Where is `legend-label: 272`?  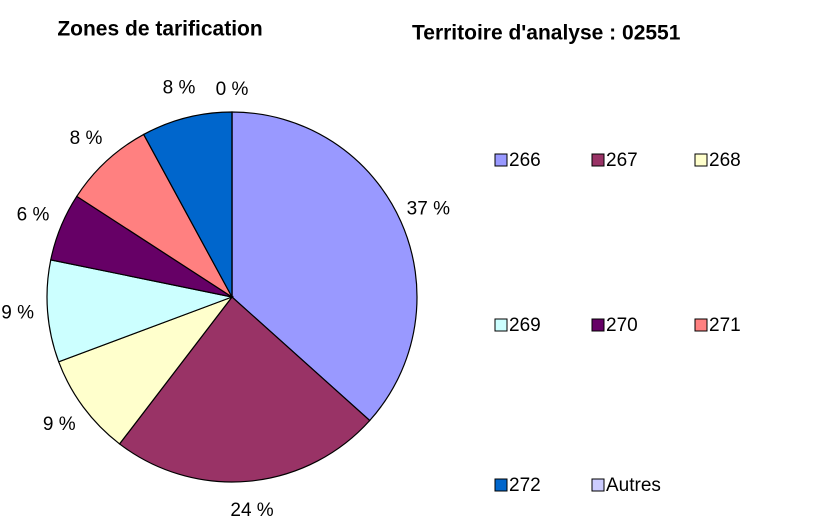
legend-label: 272 is located at coordinates (525, 485).